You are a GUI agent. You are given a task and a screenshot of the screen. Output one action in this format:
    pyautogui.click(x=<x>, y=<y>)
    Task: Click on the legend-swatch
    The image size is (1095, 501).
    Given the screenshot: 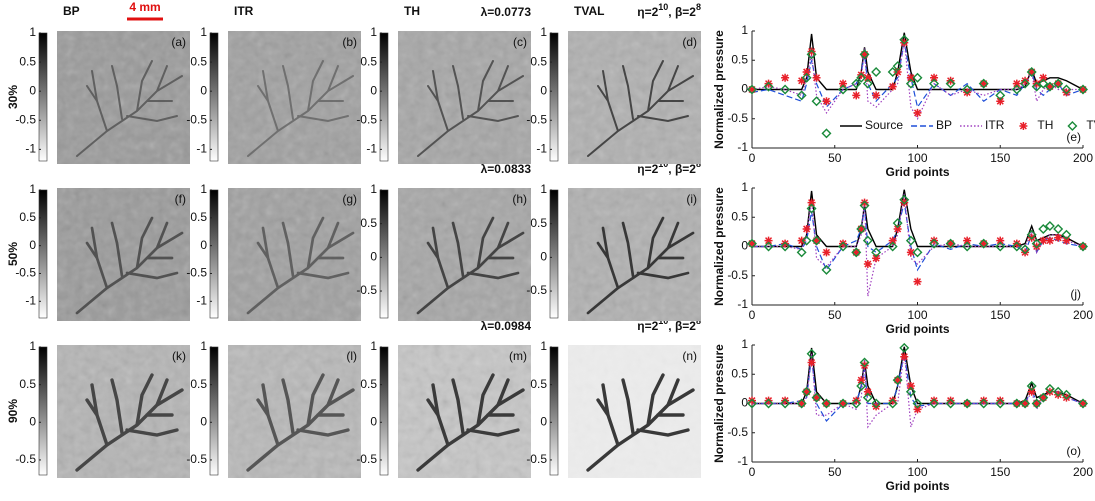 What is the action you would take?
    pyautogui.click(x=1023, y=126)
    